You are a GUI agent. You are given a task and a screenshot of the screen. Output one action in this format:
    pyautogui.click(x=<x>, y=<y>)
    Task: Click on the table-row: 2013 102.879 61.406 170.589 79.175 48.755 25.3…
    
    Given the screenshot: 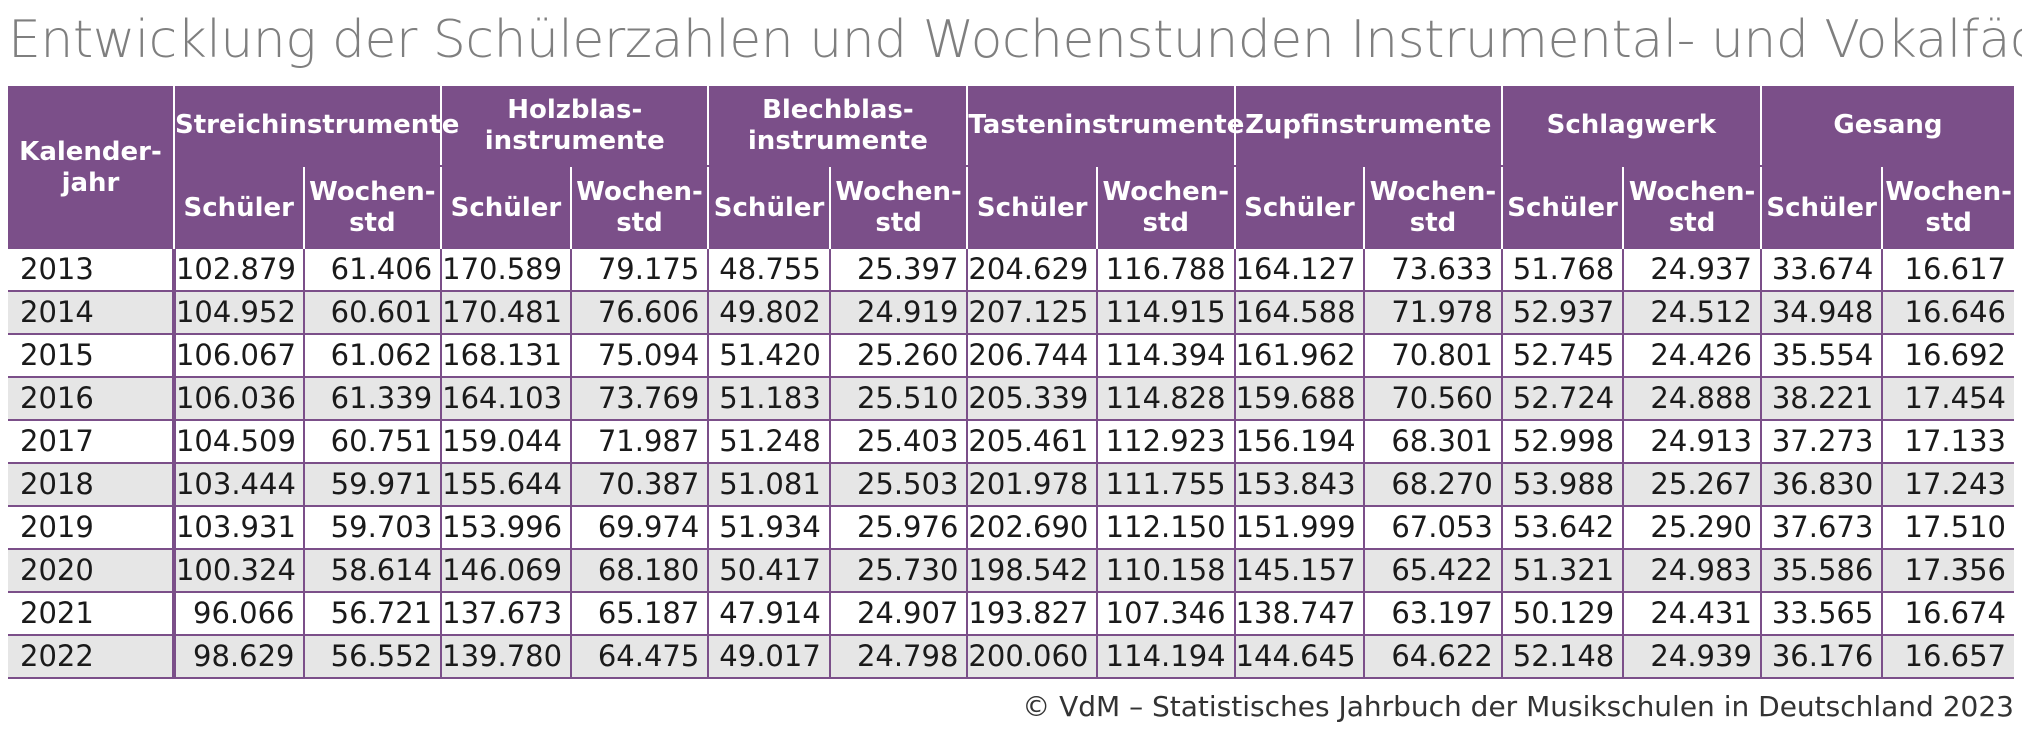 What is the action you would take?
    pyautogui.click(x=1011, y=270)
    